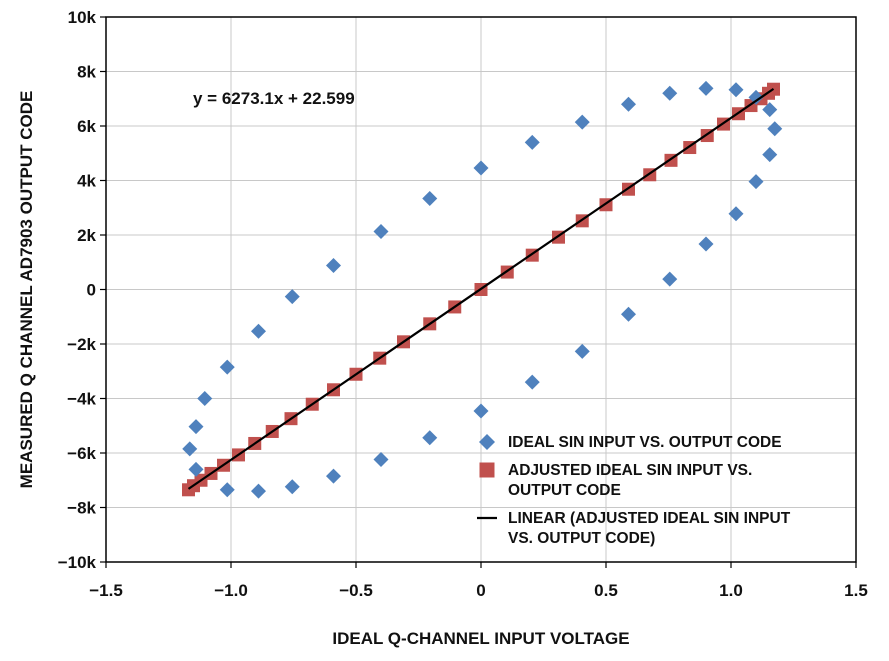 The image size is (889, 661). Describe the element at coordinates (581, 538) in the screenshot. I see `legend-label: VS. OUTPUT CODE)` at that location.